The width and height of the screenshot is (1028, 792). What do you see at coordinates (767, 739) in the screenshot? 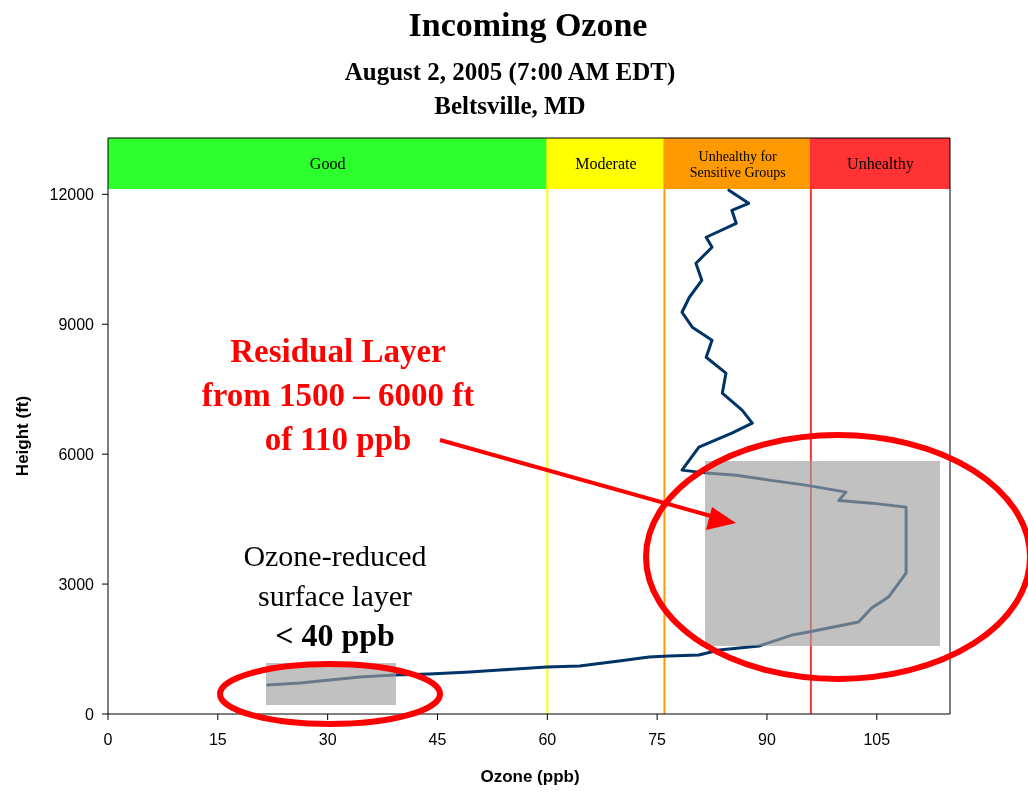
I see `x-tick-label: 90` at bounding box center [767, 739].